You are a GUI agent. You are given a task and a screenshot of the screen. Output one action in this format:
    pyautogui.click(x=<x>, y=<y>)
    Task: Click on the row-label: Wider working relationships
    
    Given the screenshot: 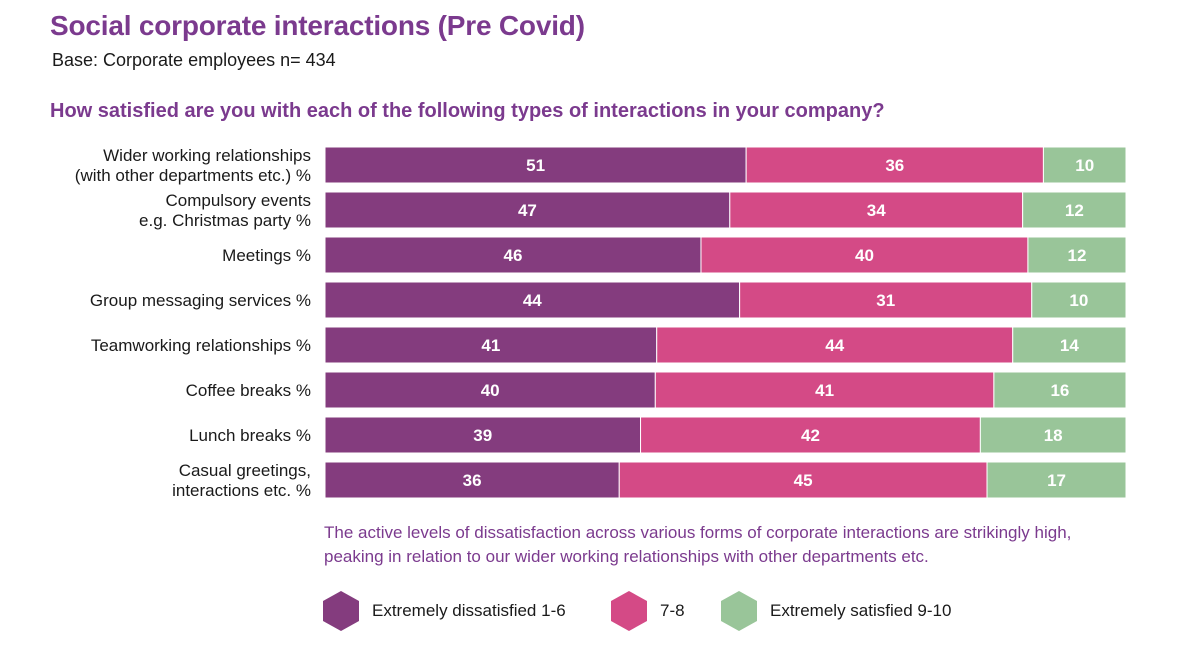 What is the action you would take?
    pyautogui.click(x=207, y=155)
    